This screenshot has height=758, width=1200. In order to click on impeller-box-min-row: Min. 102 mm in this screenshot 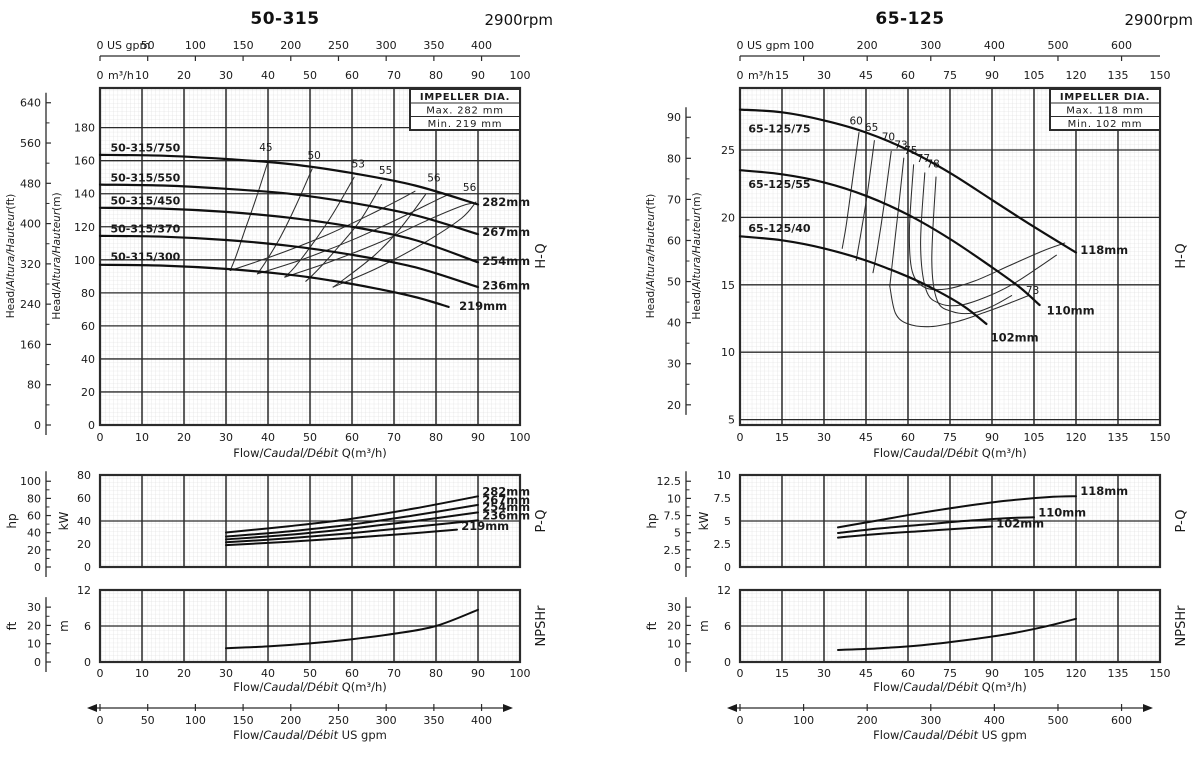, I will do `click(1105, 124)`.